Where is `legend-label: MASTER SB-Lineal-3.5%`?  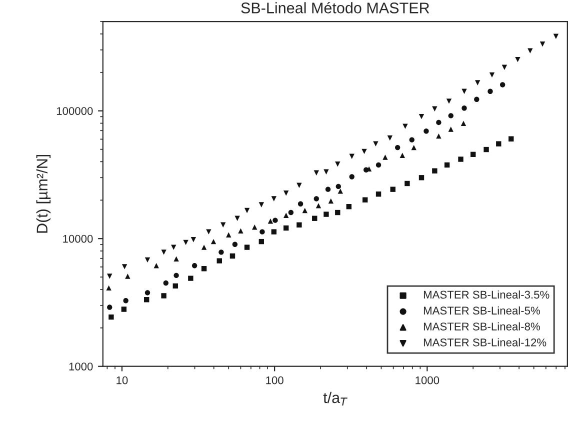
legend-label: MASTER SB-Lineal-3.5% is located at coordinates (487, 294).